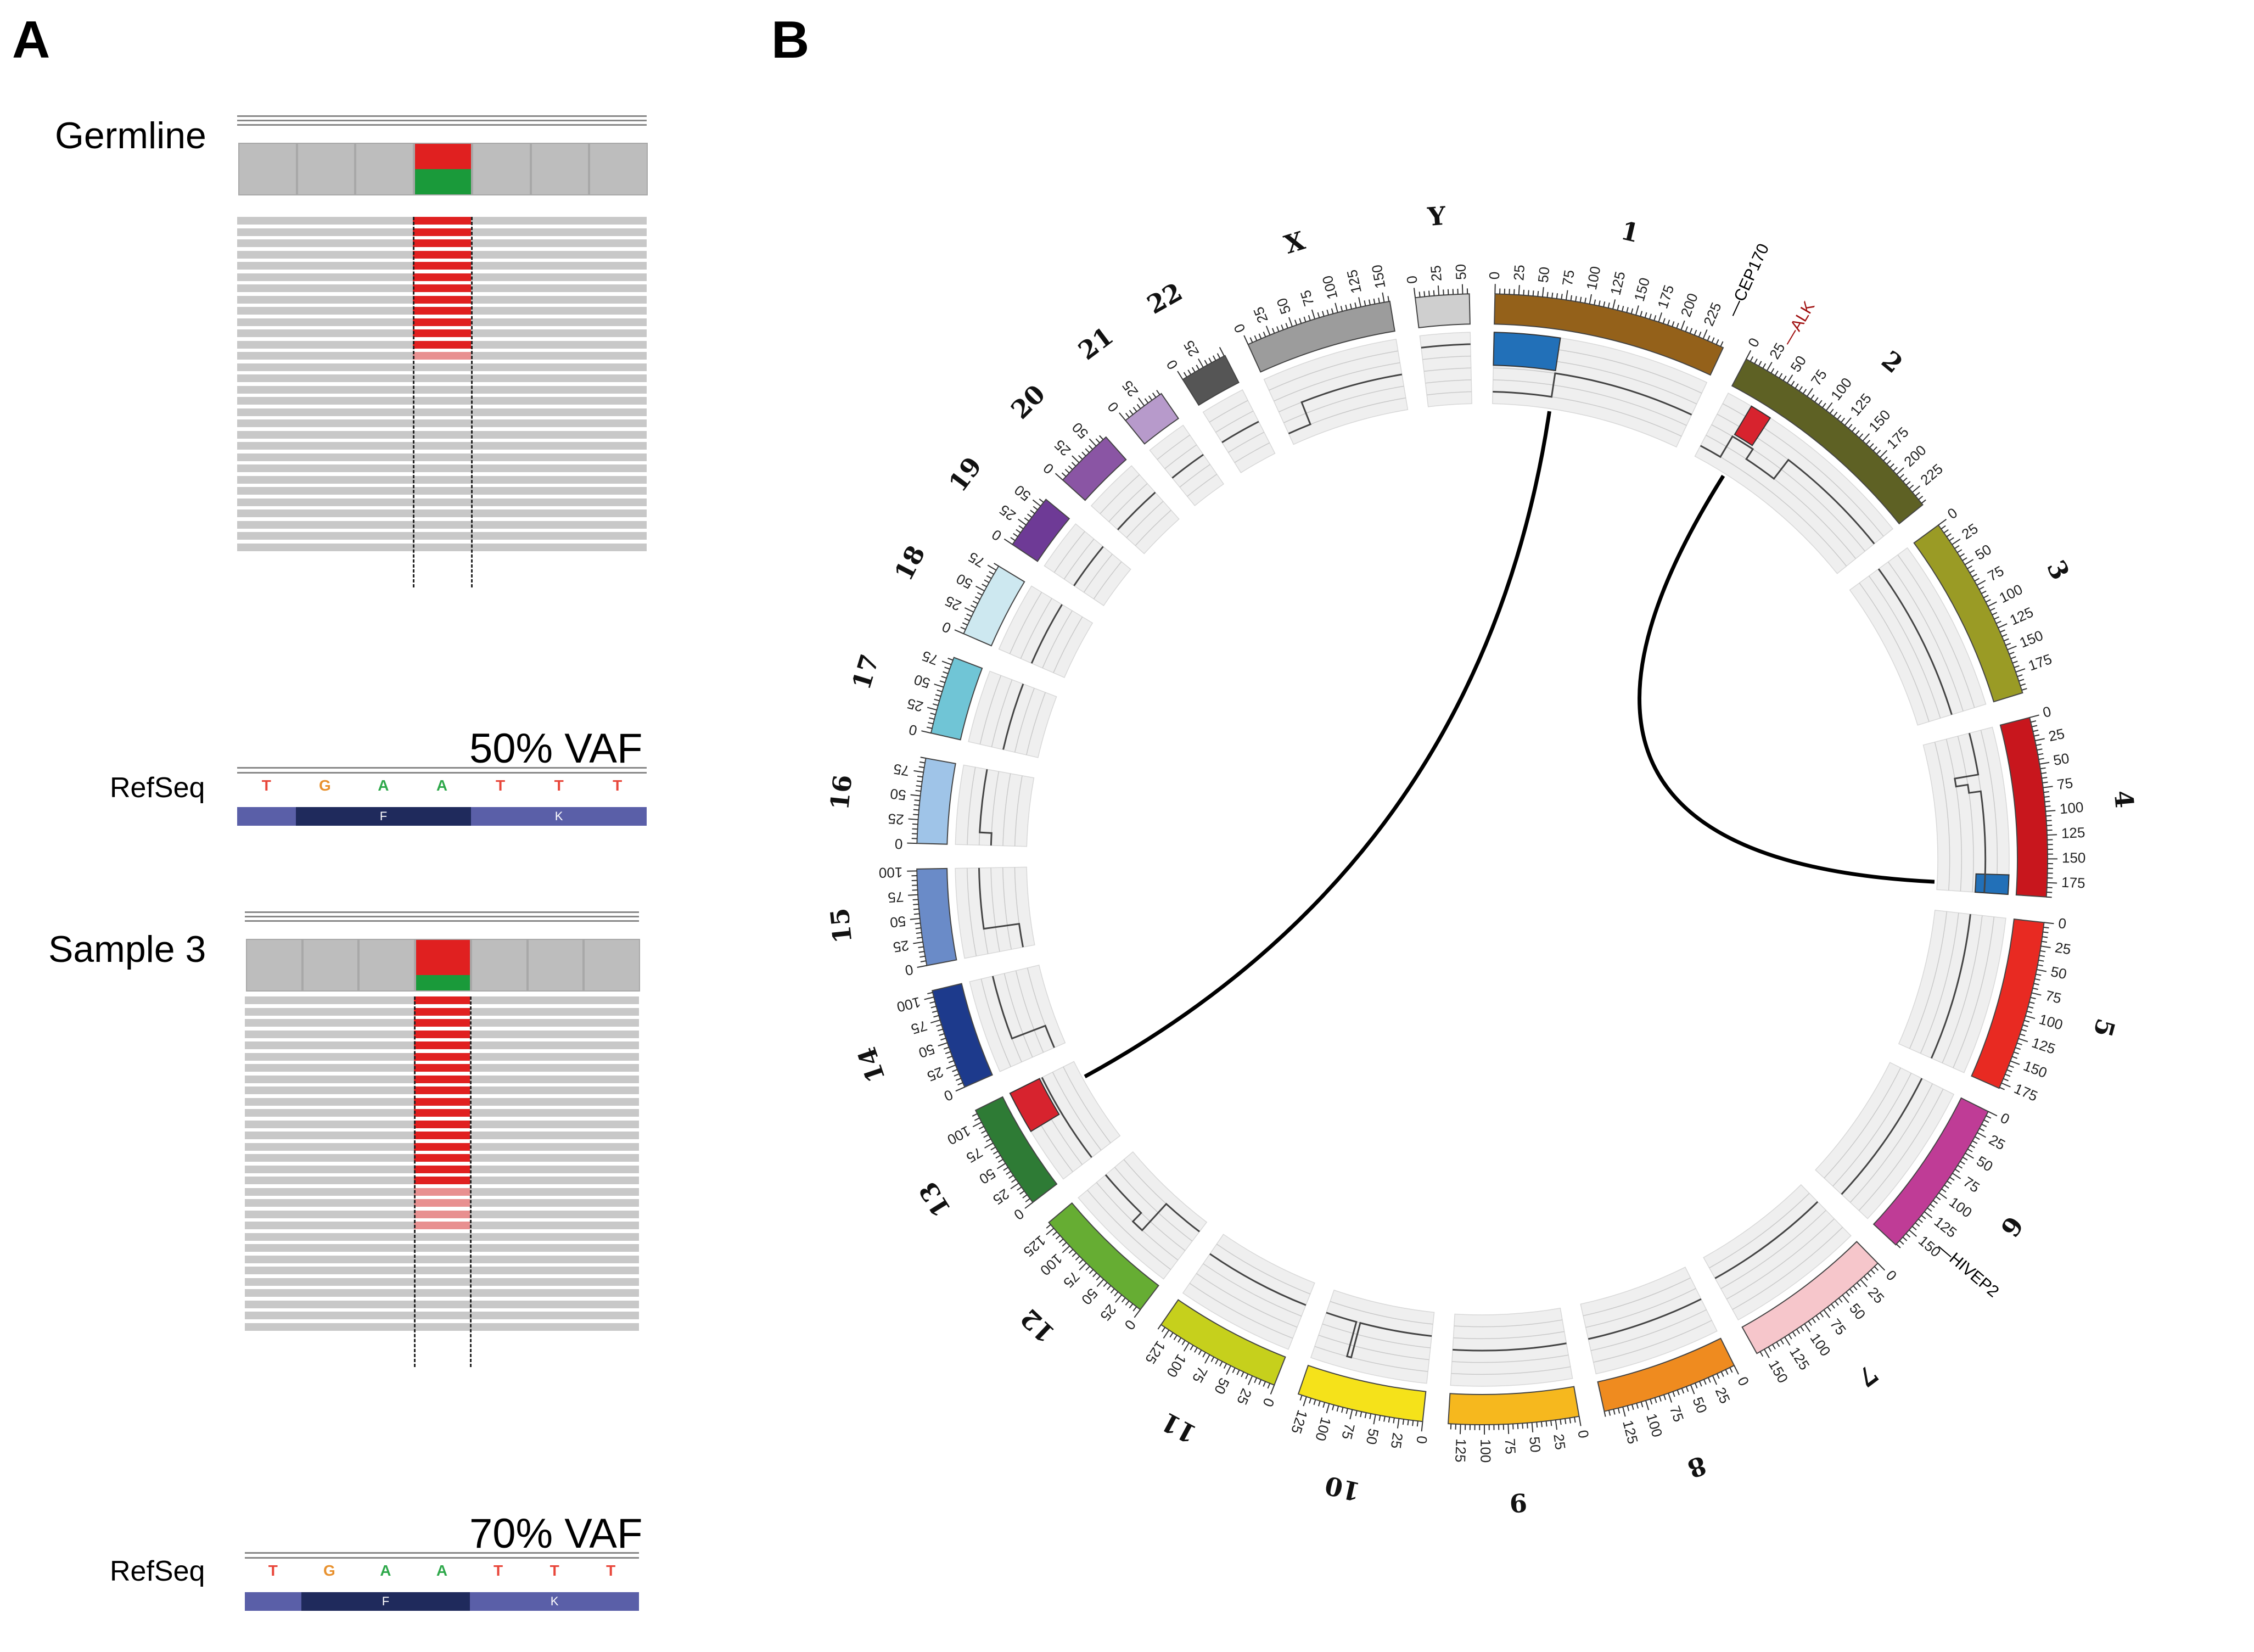 This screenshot has height=1652, width=2254. Describe the element at coordinates (1512, 1347) in the screenshot. I see `chrom-9-track` at that location.